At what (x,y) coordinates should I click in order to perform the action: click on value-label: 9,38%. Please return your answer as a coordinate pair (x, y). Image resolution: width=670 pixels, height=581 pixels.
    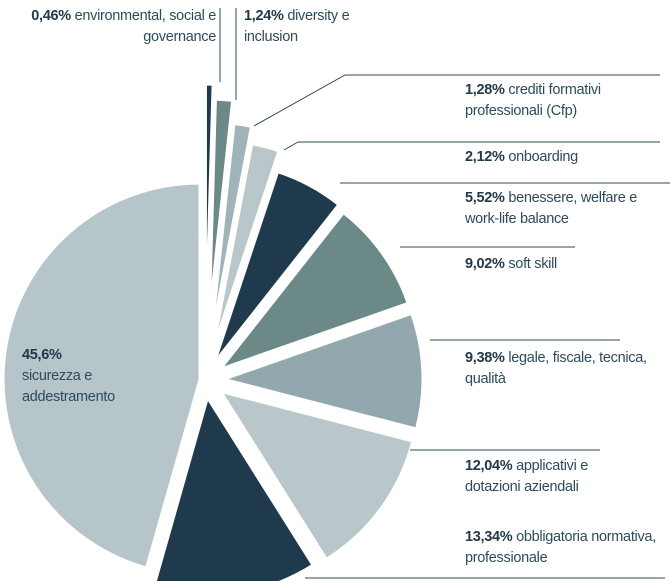
    Looking at the image, I should click on (485, 358).